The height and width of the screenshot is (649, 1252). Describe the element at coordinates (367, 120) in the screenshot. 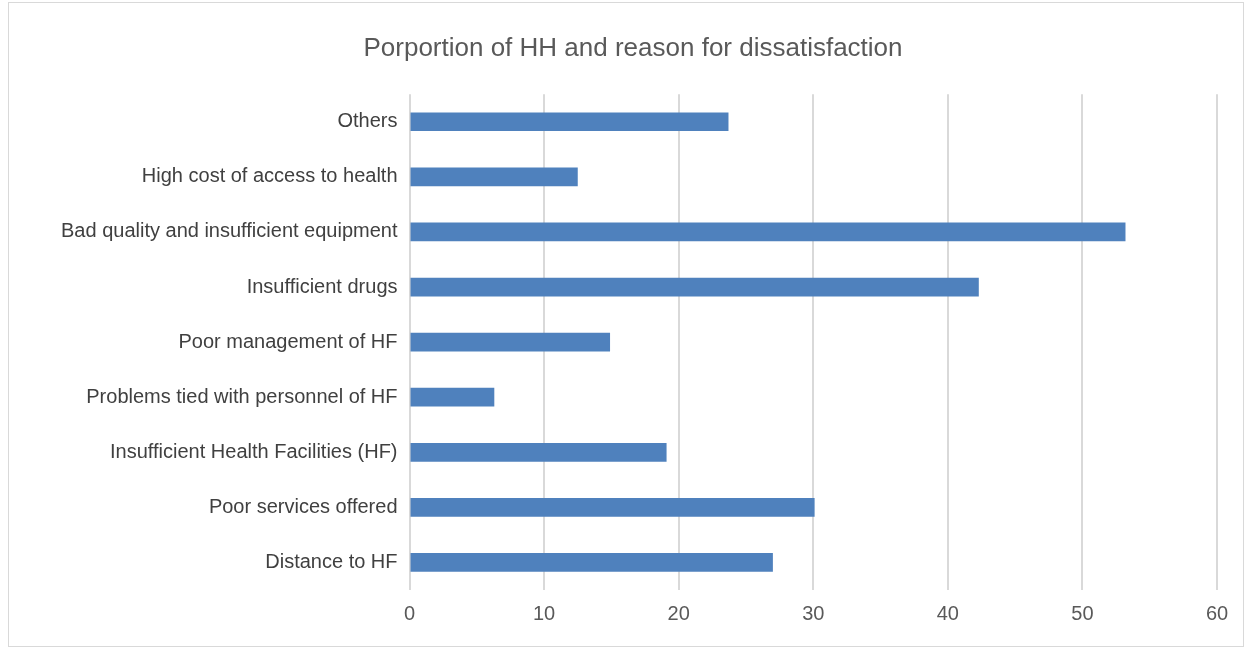

I see `y-tick-label: Others` at that location.